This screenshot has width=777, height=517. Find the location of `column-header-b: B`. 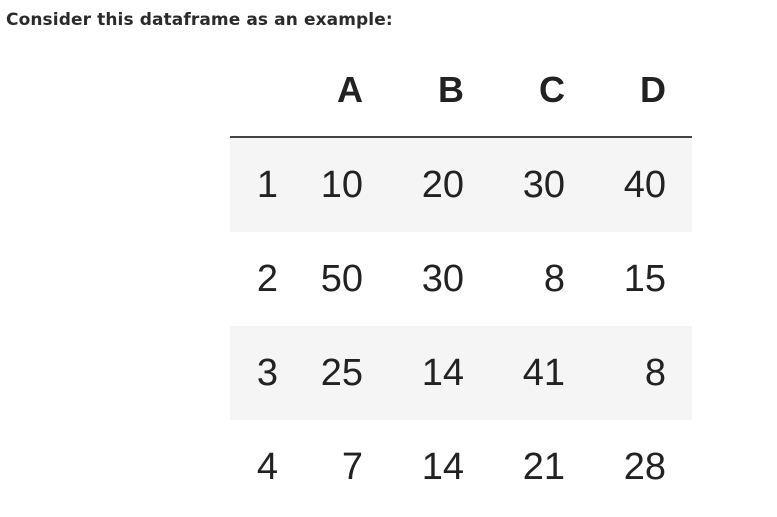

column-header-b: B is located at coordinates (439, 91).